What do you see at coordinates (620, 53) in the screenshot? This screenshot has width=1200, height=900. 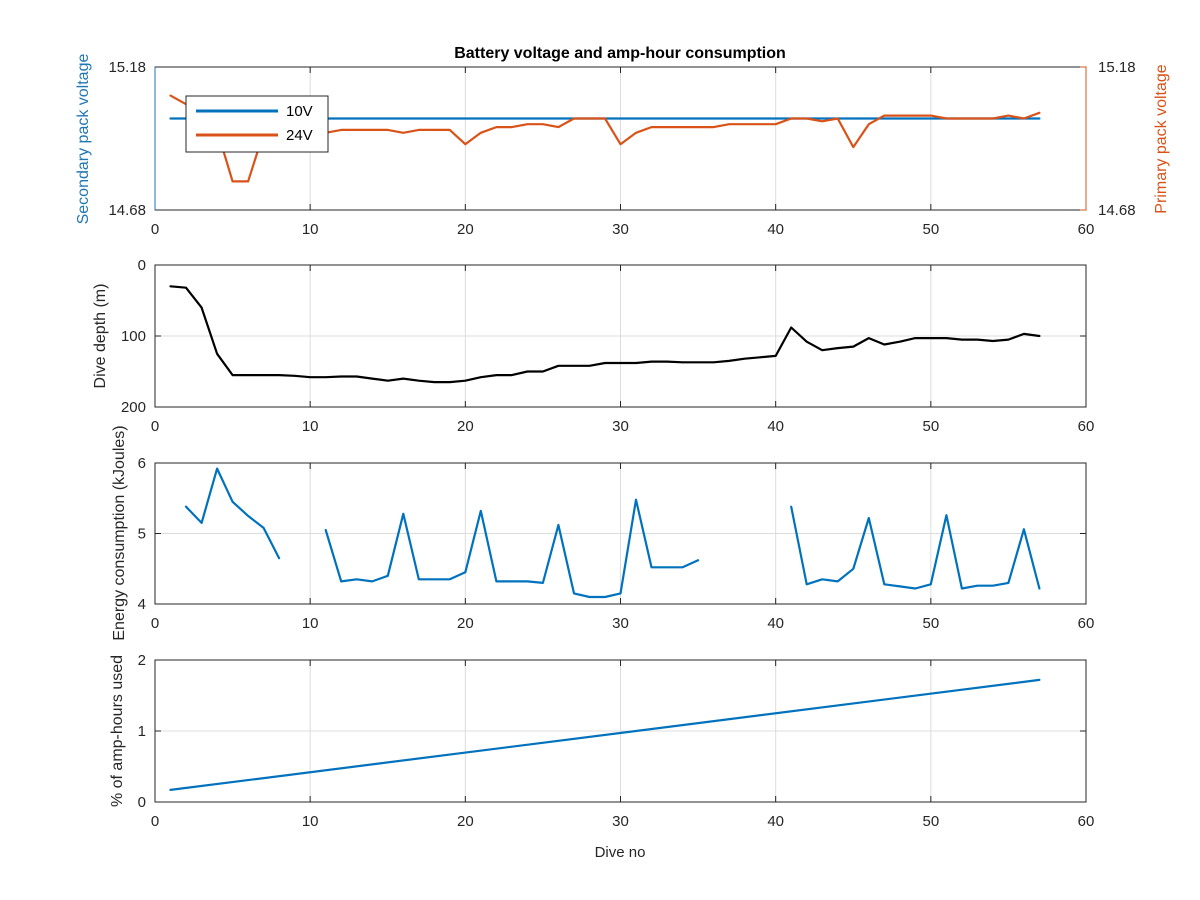 I see `voltage-chart-title: Battery voltage and amp-hour consumption` at bounding box center [620, 53].